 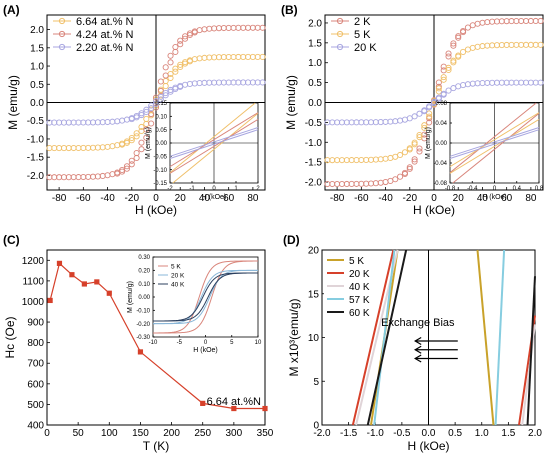 I want to click on inset-x-tick-label: 10, so click(x=258, y=343).